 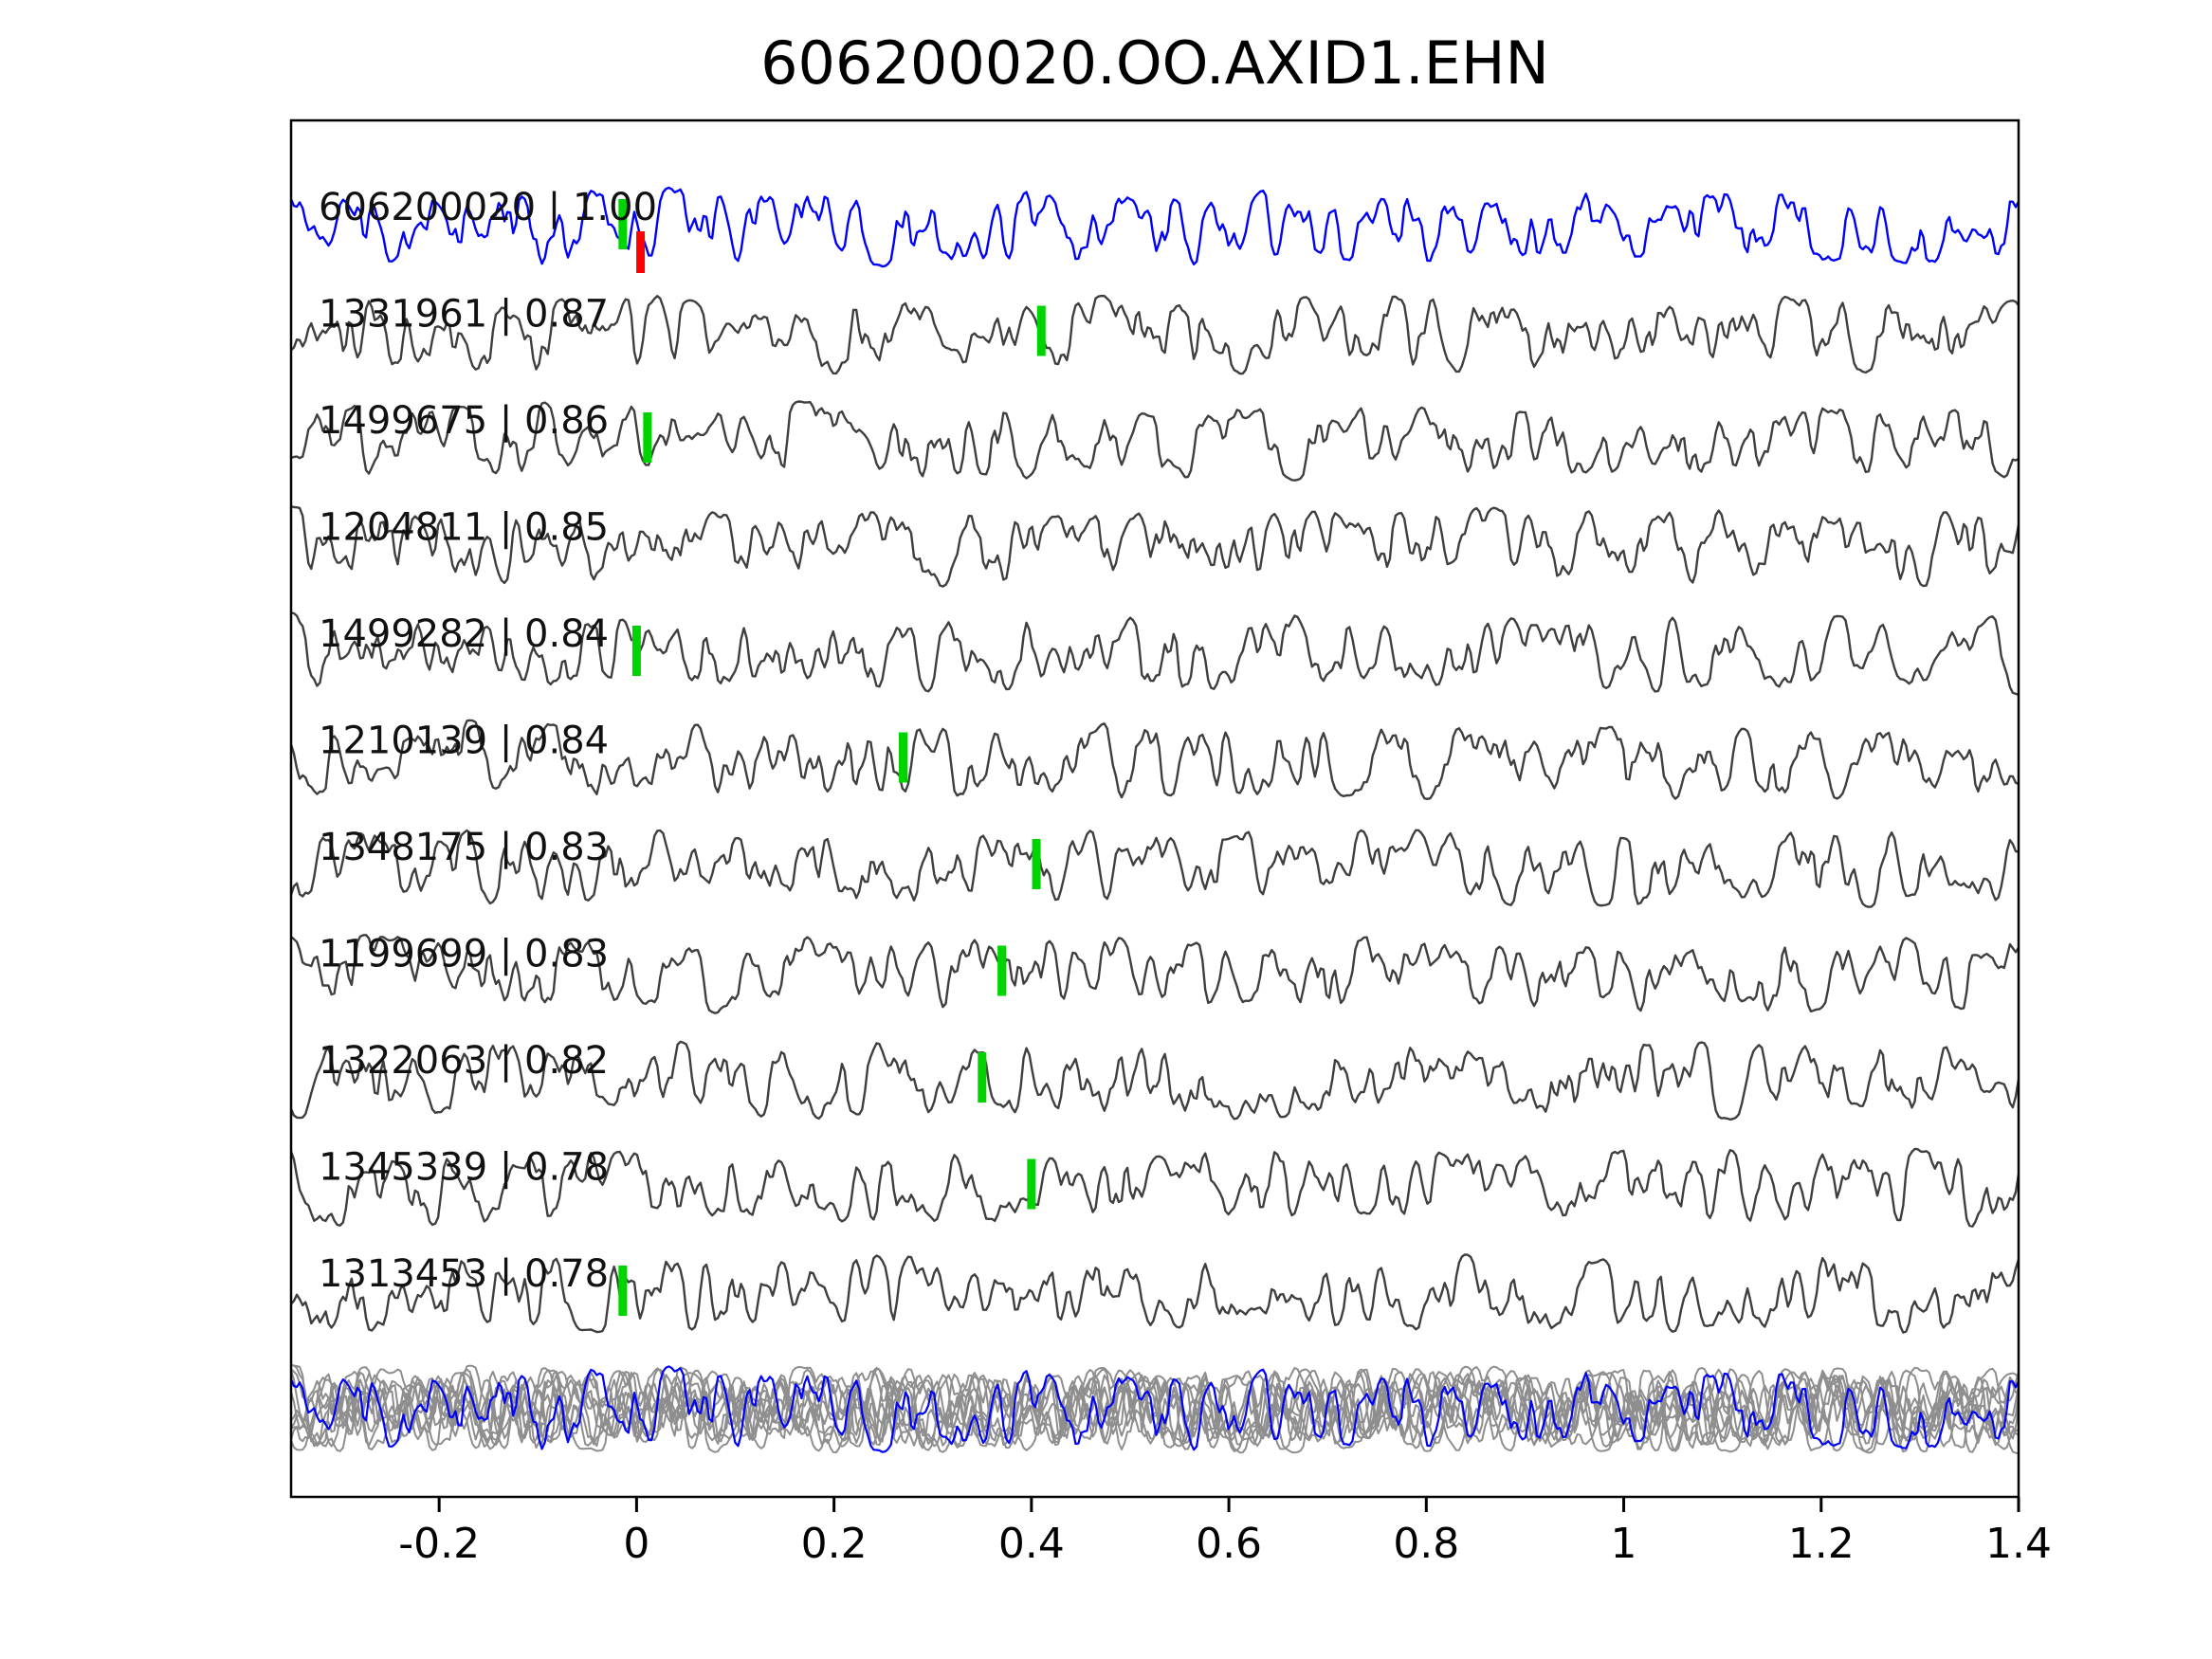 I want to click on x-tick-label: 0, so click(x=636, y=1544).